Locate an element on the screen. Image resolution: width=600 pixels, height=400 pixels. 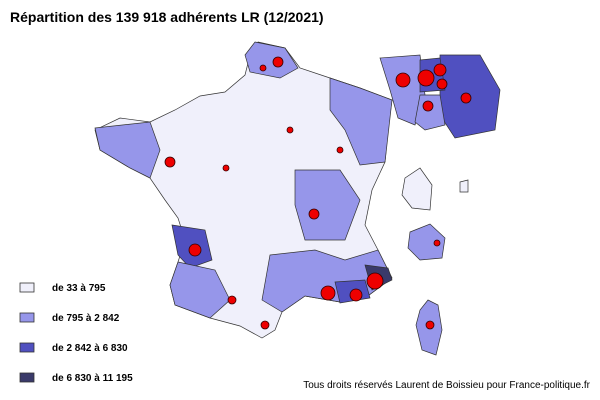
region-north is located at coordinates (271, 60).